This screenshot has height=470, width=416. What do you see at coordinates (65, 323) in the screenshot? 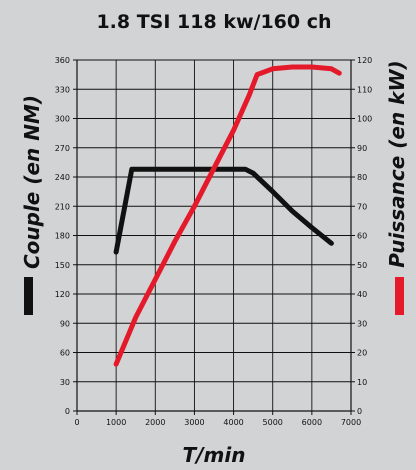
I see `y-tick-label: 90` at bounding box center [65, 323].